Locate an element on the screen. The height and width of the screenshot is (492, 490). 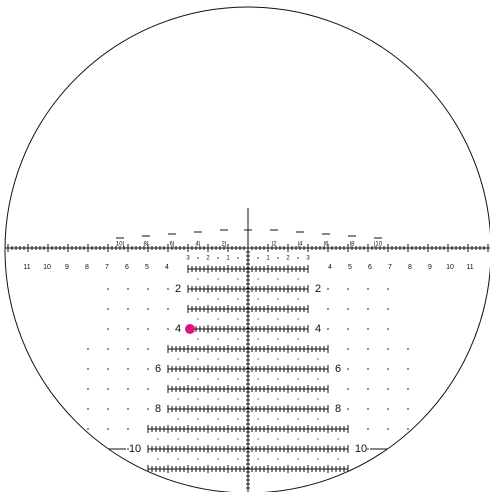
near-label: 2 is located at coordinates (288, 259).